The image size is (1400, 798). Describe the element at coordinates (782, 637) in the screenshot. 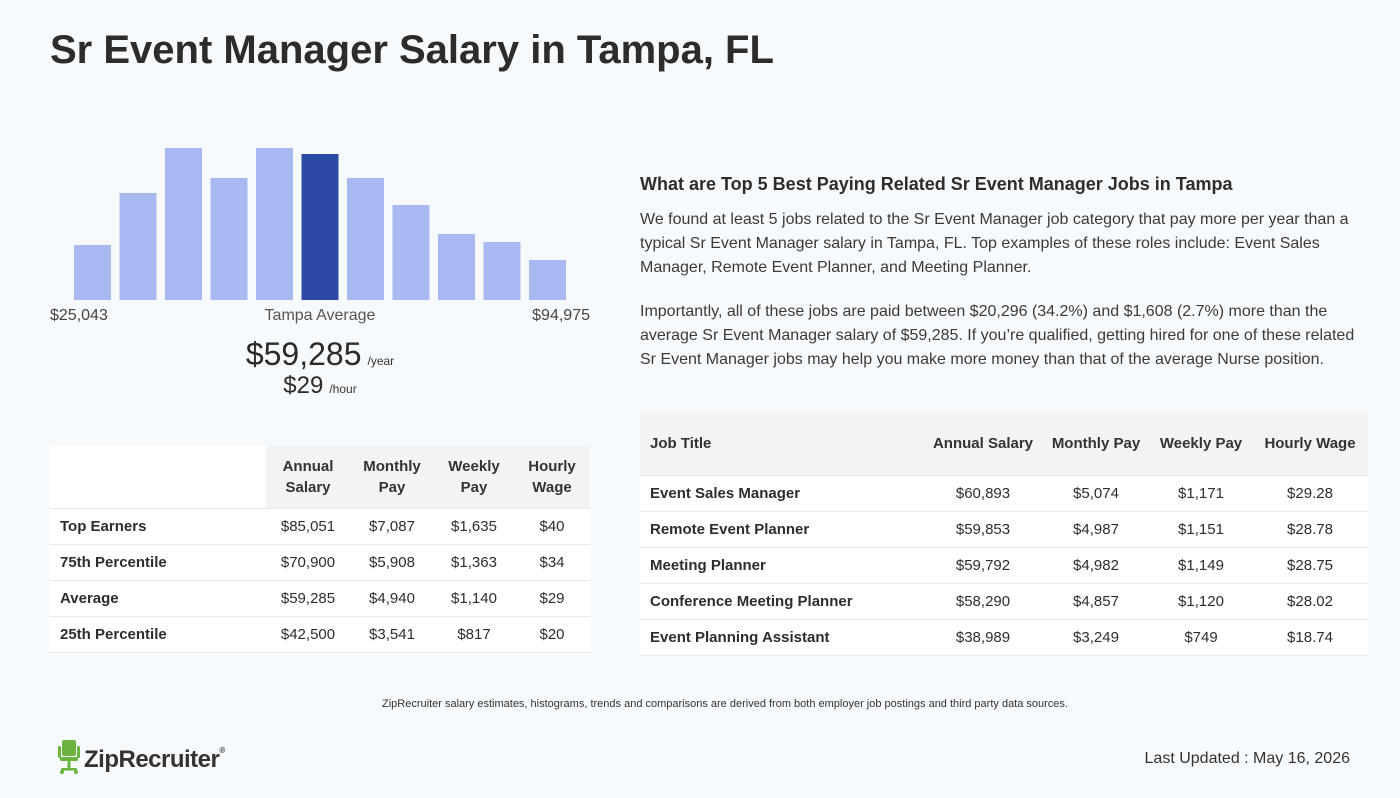

I see `job-title-cell: Event Planning Assistant` at that location.